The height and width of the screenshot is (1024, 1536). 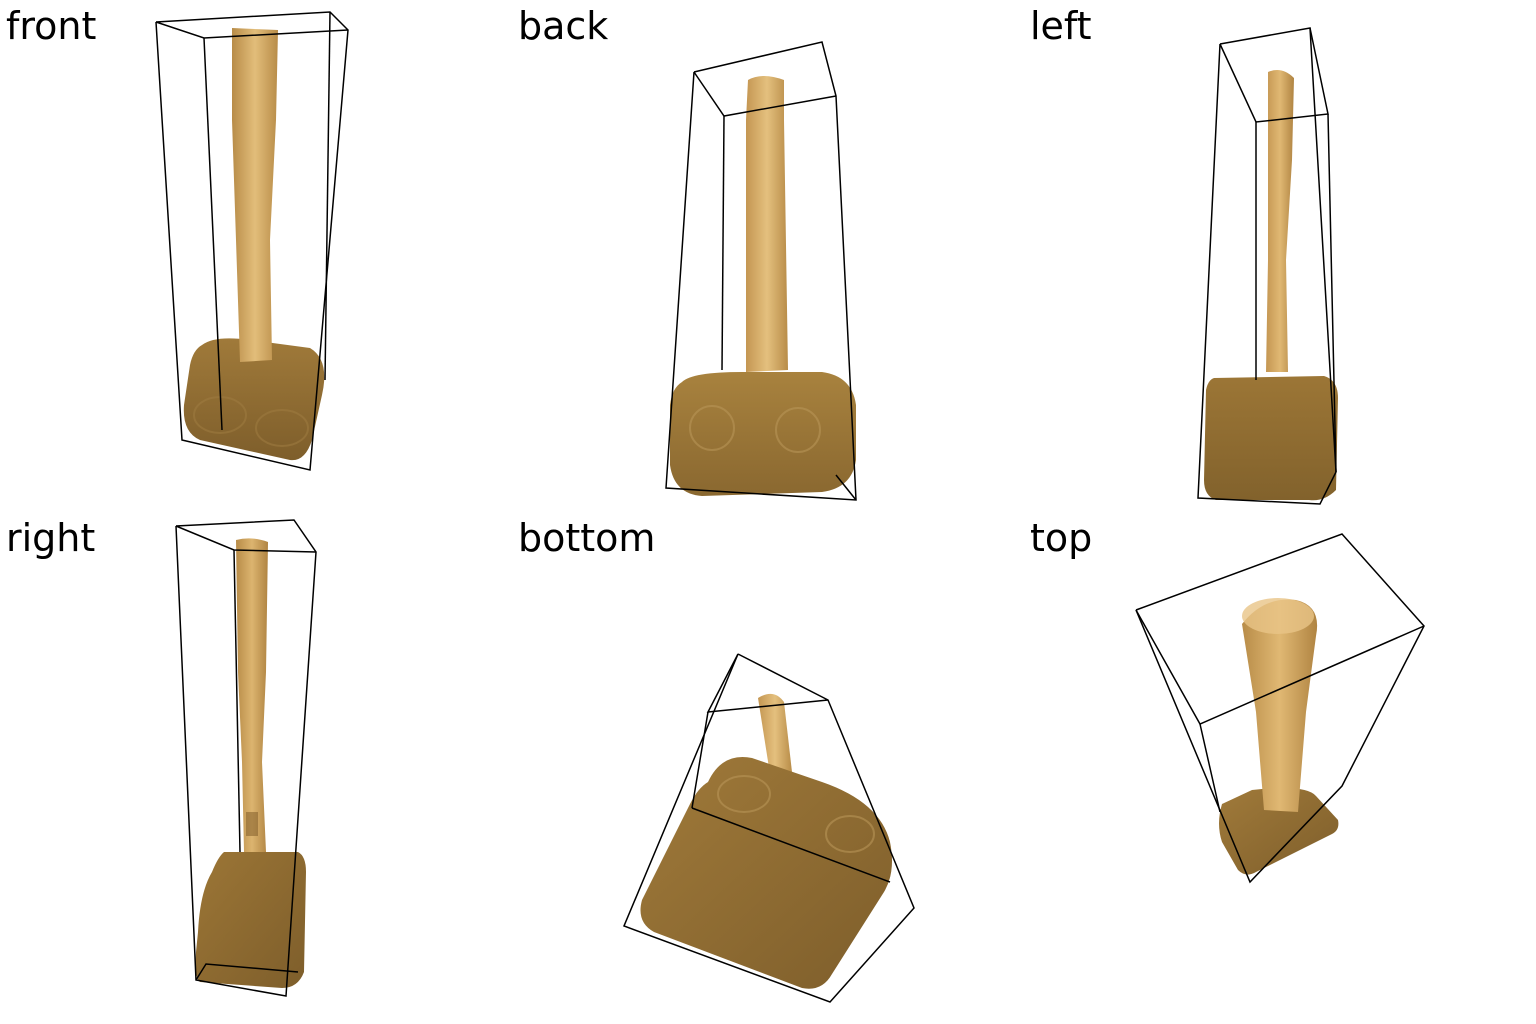 What do you see at coordinates (563, 26) in the screenshot?
I see `view-label: back` at bounding box center [563, 26].